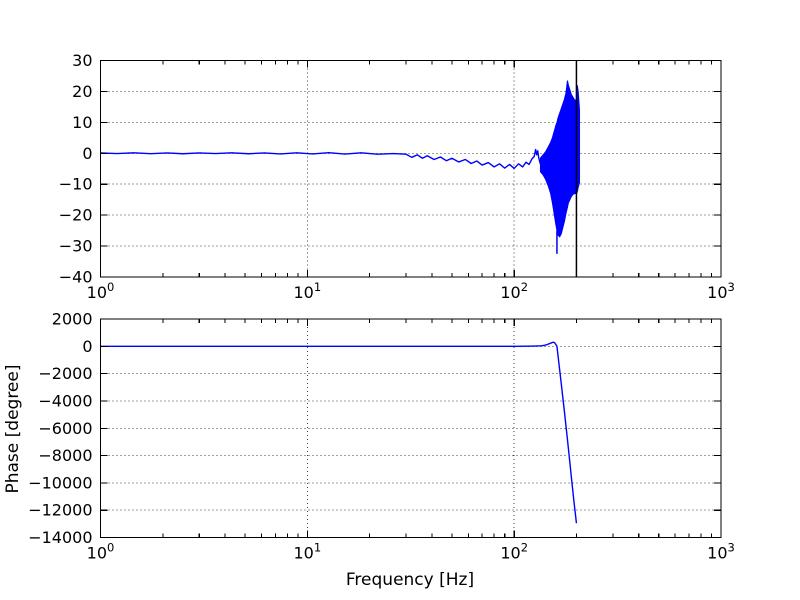 The image size is (800, 600). I want to click on y-tick-label: −6000, so click(65, 428).